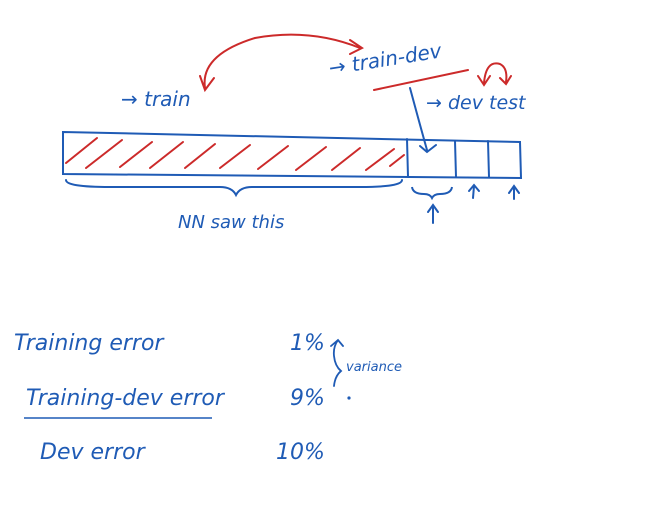 This screenshot has width=664, height=510. What do you see at coordinates (300, 452) in the screenshot?
I see `dev-error-value: 10%` at bounding box center [300, 452].